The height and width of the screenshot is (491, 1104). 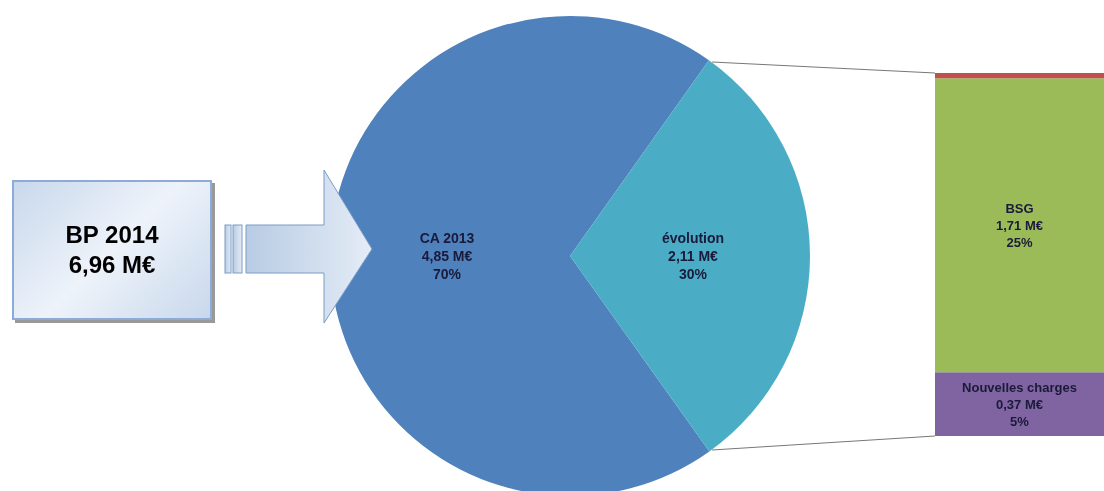 I want to click on data-label: 4,85 M€ 70%, so click(x=447, y=265).